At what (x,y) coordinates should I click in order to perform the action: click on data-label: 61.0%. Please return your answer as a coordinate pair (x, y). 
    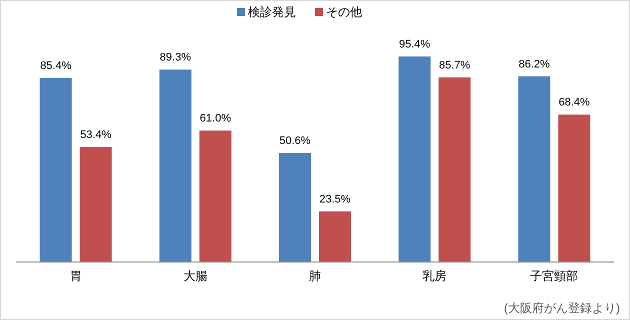
    Looking at the image, I should click on (216, 118).